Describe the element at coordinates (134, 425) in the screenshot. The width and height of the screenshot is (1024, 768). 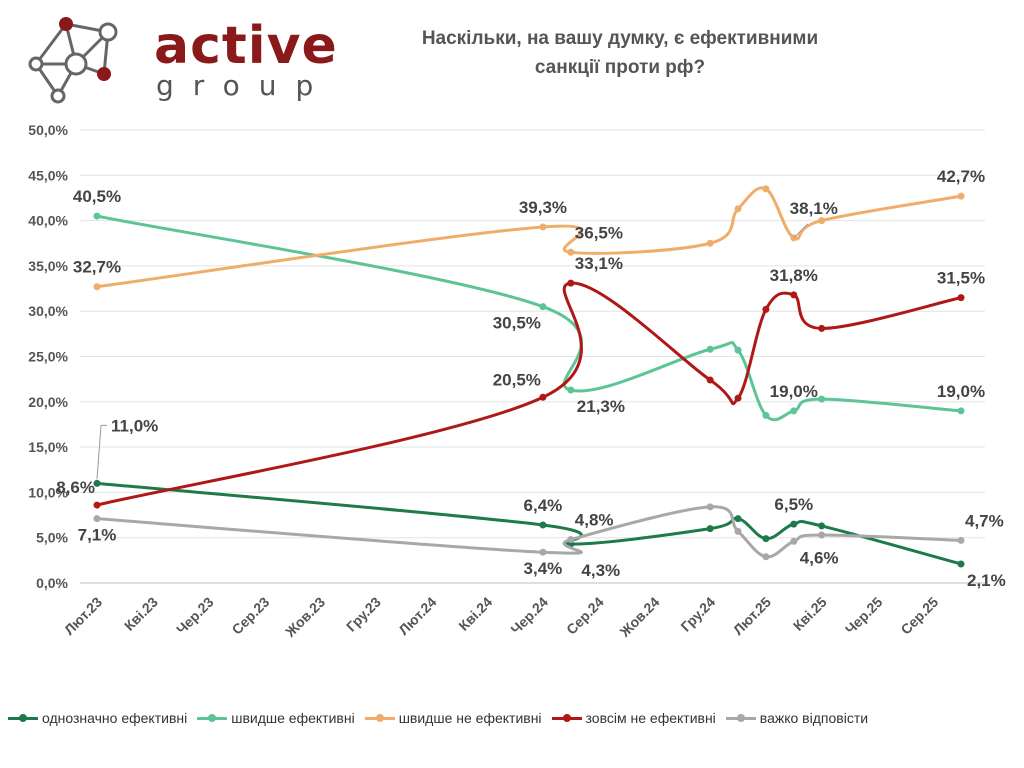
I see `data-label: 11,0%` at that location.